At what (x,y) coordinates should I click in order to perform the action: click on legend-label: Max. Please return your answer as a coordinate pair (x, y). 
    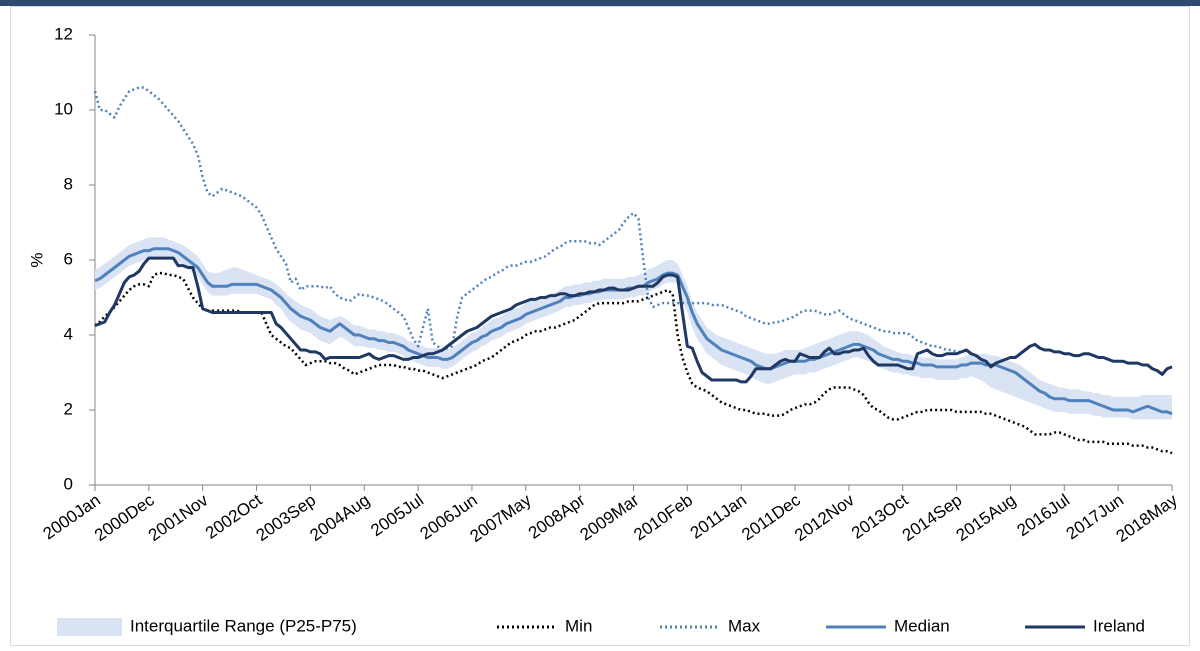
    Looking at the image, I should click on (744, 625).